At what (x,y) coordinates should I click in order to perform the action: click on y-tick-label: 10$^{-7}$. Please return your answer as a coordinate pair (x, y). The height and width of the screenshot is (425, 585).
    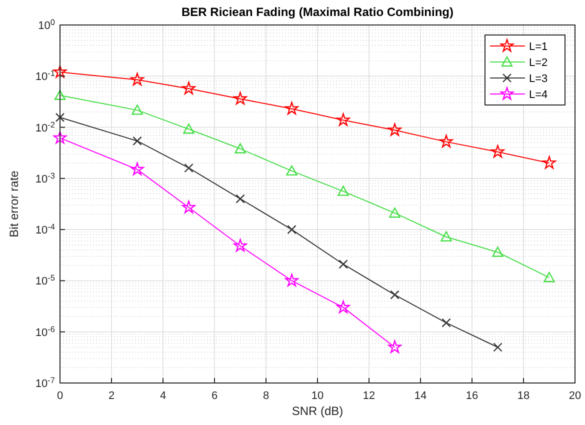
    Looking at the image, I should click on (45, 383).